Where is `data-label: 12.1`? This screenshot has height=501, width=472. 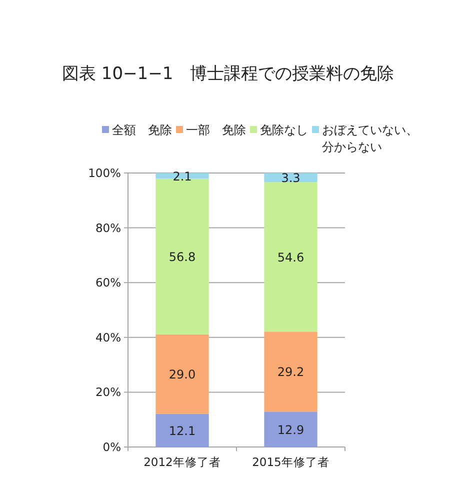 data-label: 12.1 is located at coordinates (182, 431).